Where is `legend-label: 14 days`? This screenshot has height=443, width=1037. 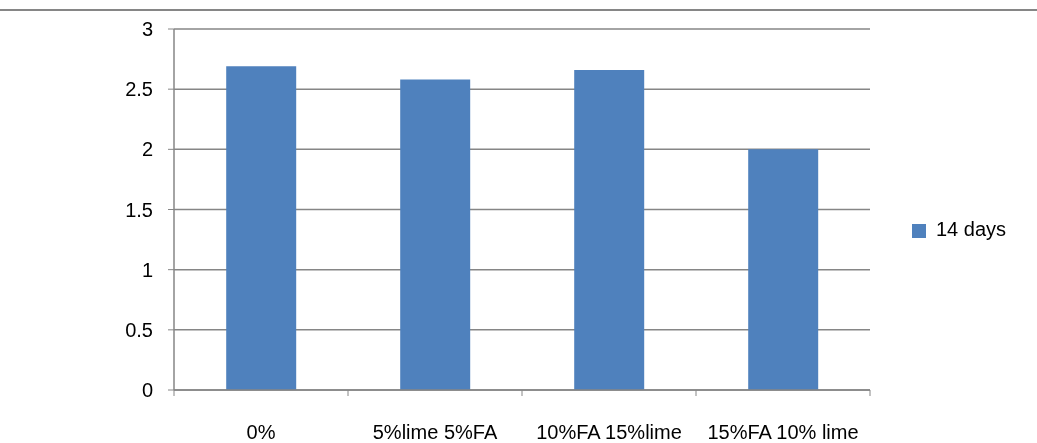 legend-label: 14 days is located at coordinates (971, 229).